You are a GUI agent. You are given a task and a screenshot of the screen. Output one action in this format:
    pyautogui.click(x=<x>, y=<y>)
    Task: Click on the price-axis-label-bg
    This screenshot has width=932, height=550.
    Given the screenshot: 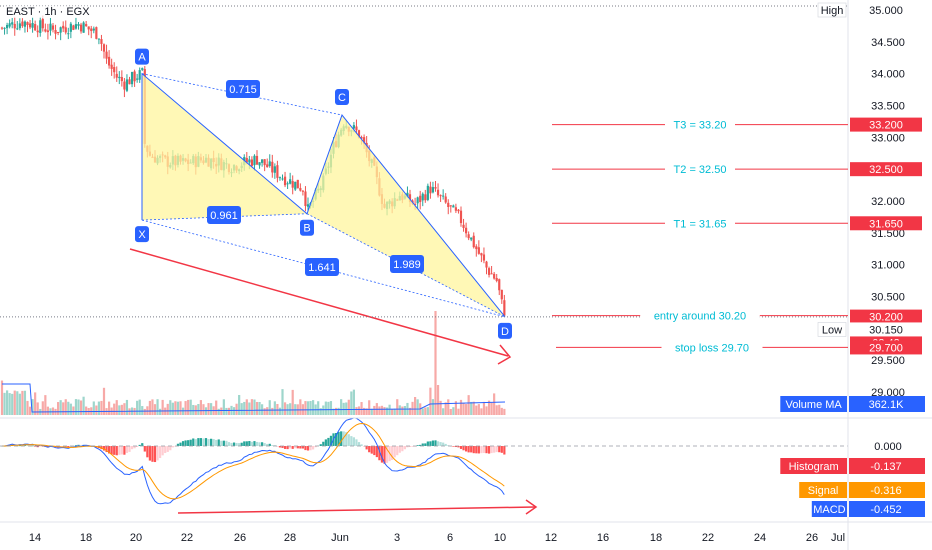 What is the action you would take?
    pyautogui.click(x=886, y=223)
    